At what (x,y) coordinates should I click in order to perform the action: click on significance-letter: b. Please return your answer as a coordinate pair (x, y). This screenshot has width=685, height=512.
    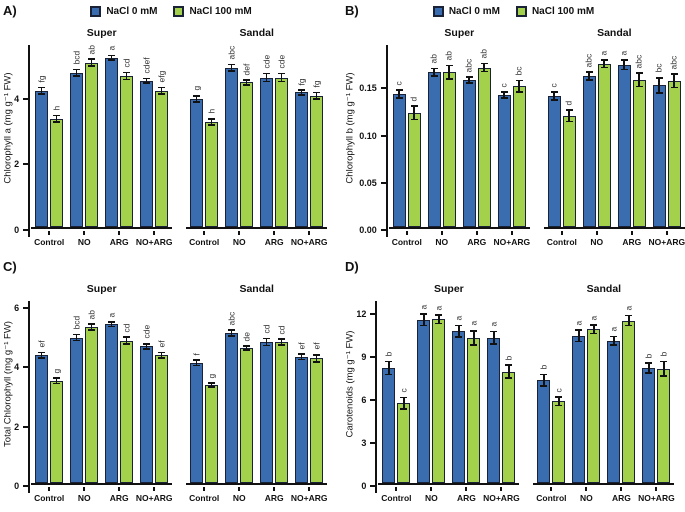
    Looking at the image, I should click on (388, 354).